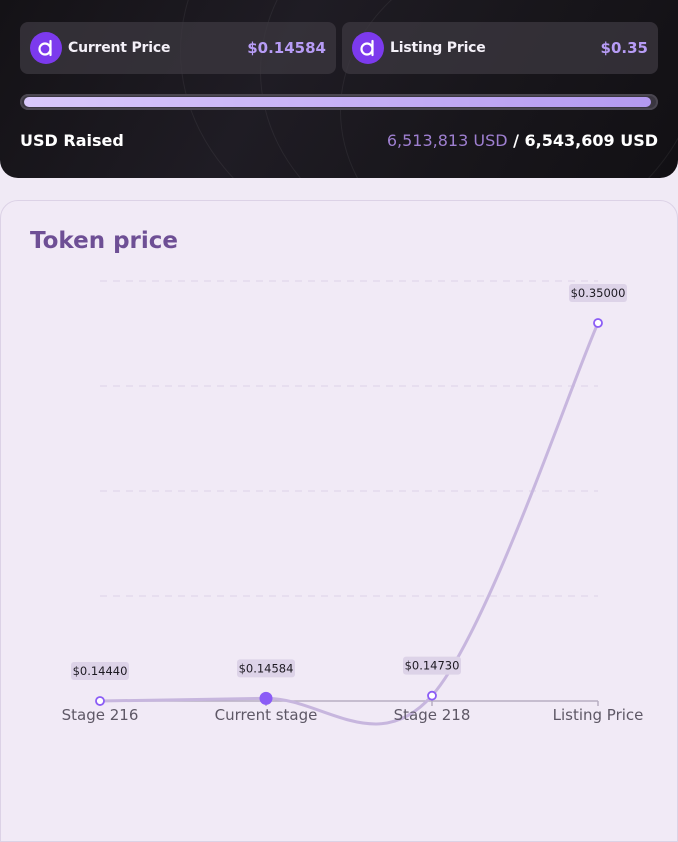 Image resolution: width=678 pixels, height=842 pixels. I want to click on raised-target: 6,543,609 USD, so click(591, 140).